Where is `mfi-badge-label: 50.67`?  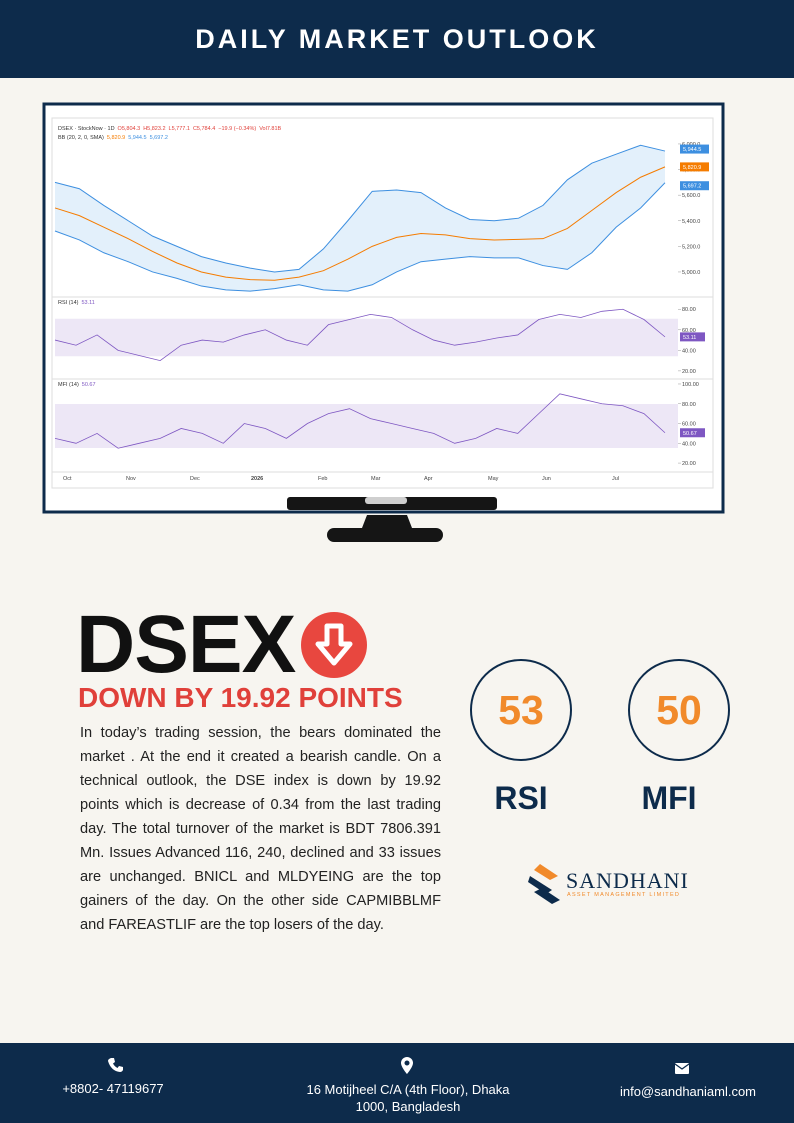
mfi-badge-label: 50.67 is located at coordinates (690, 434).